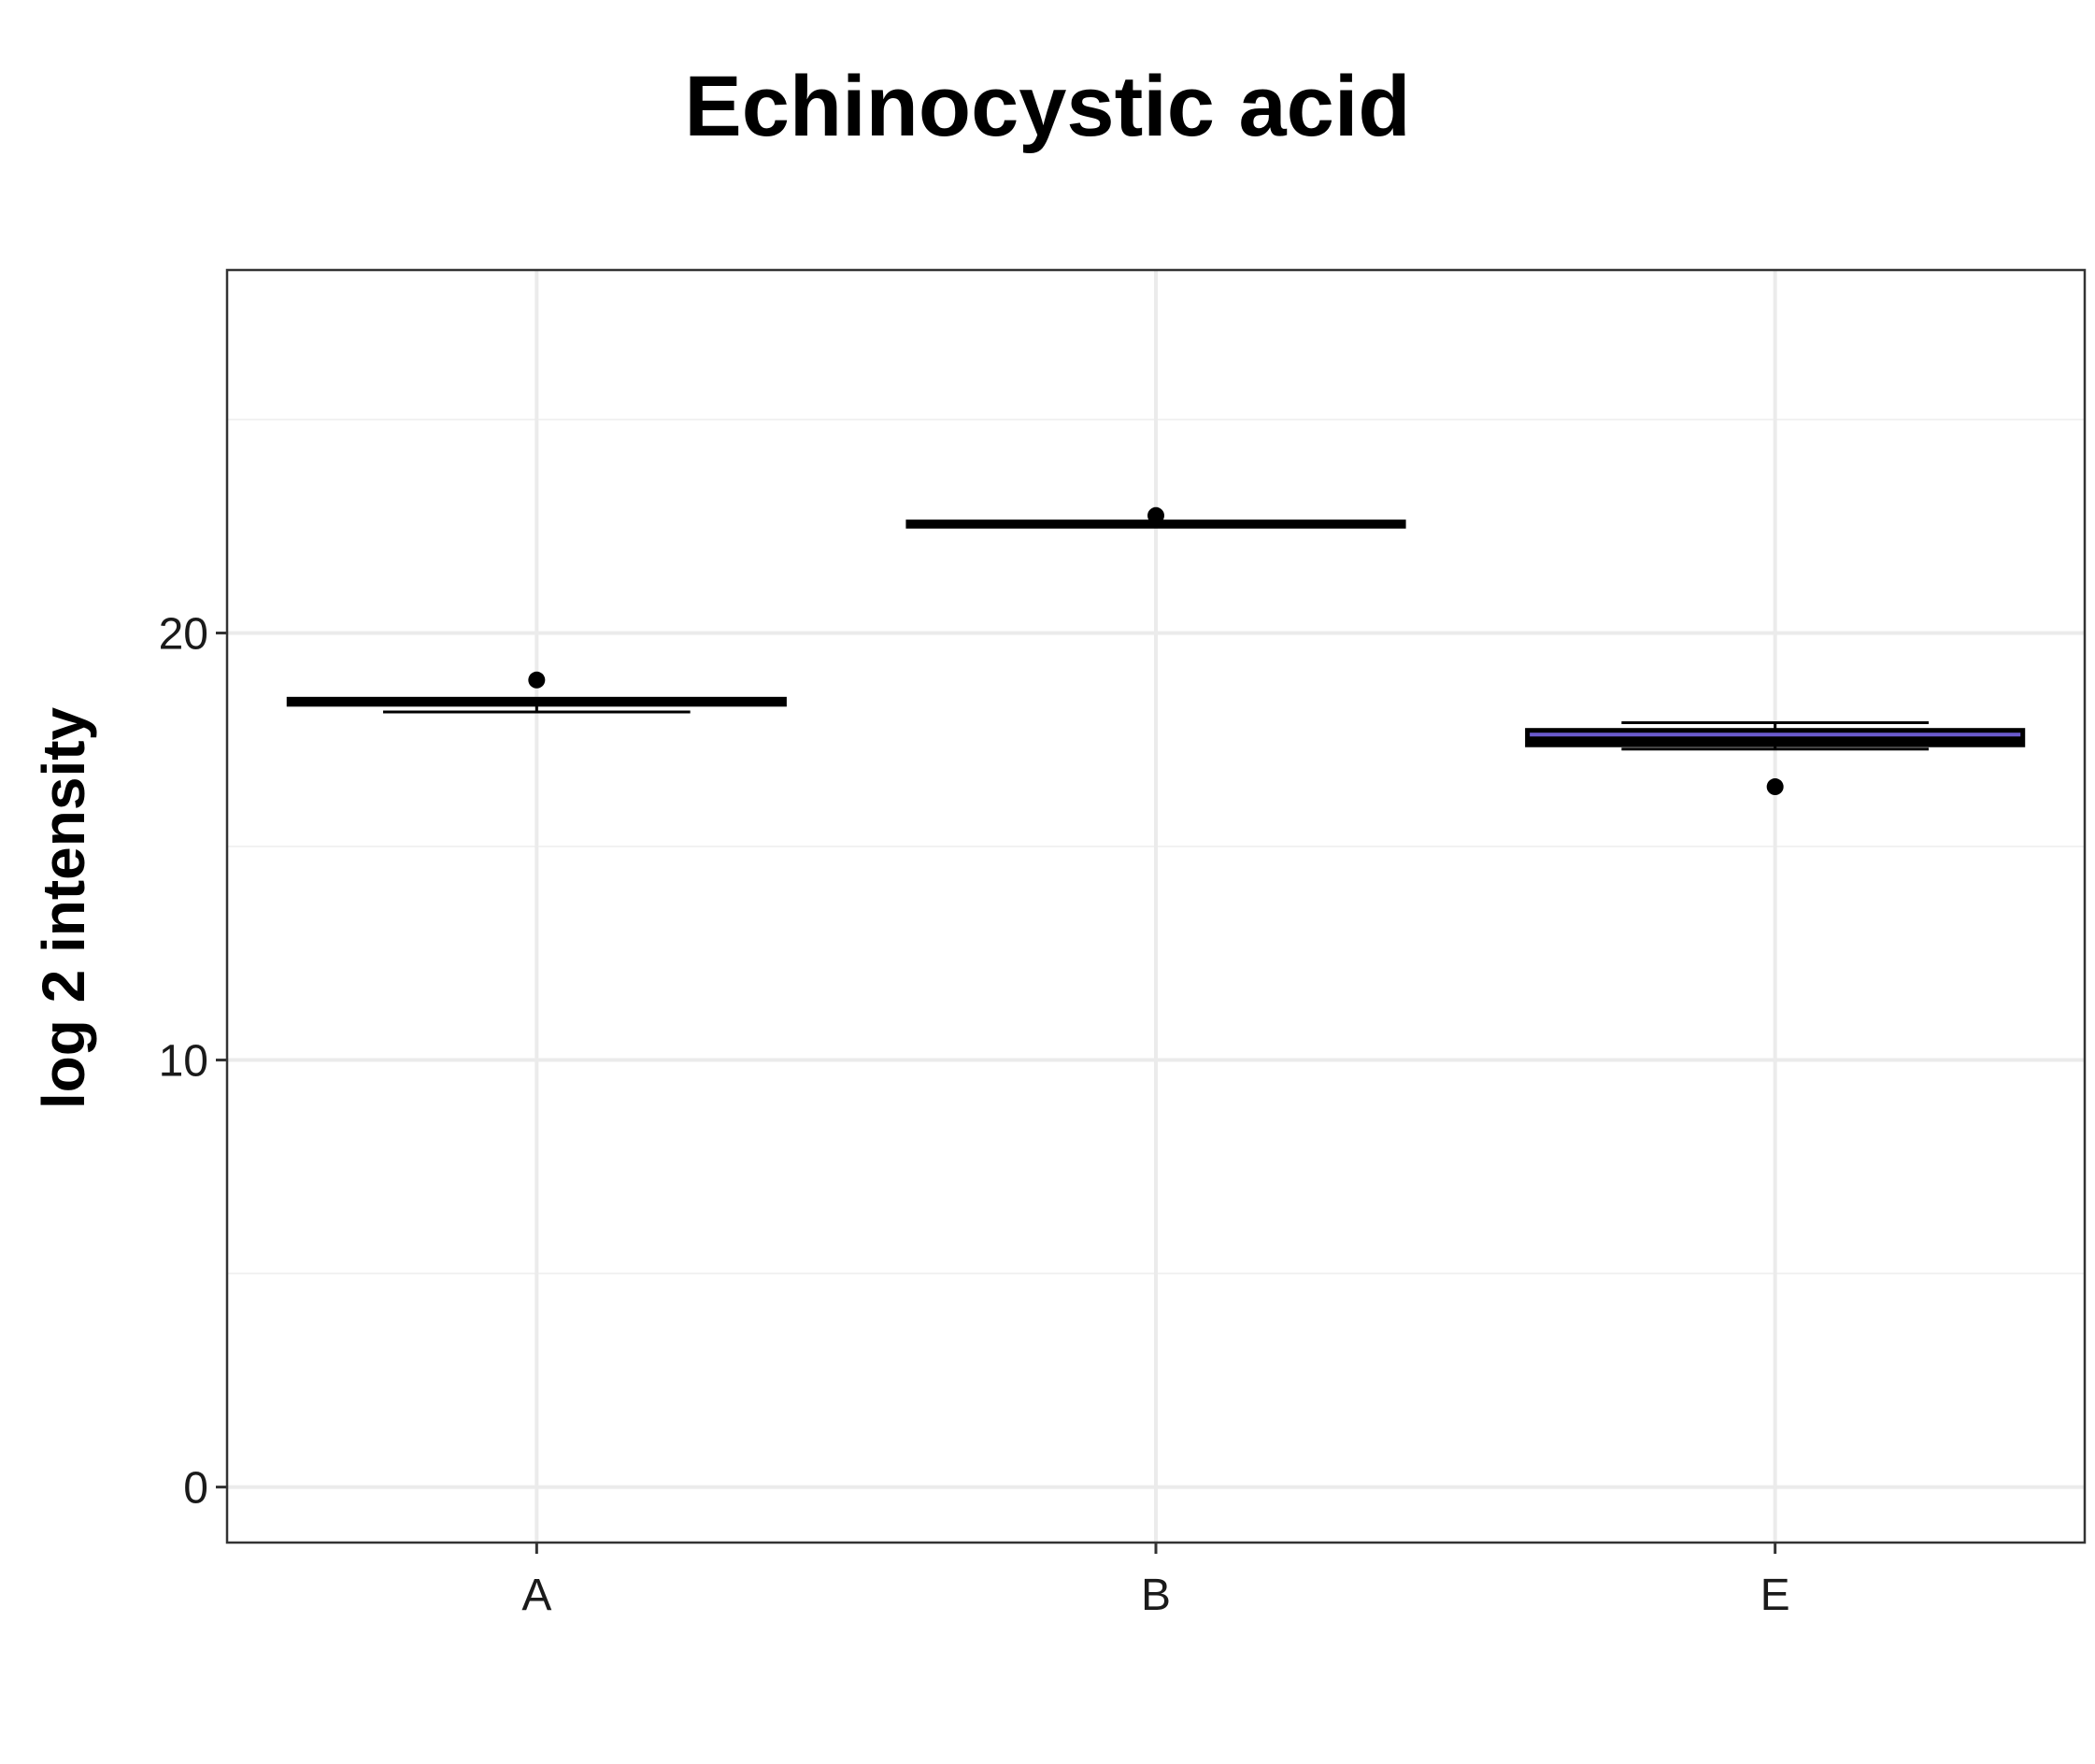 Image resolution: width=2095 pixels, height=1764 pixels. What do you see at coordinates (1156, 1595) in the screenshot?
I see `x-tick-label: B` at bounding box center [1156, 1595].